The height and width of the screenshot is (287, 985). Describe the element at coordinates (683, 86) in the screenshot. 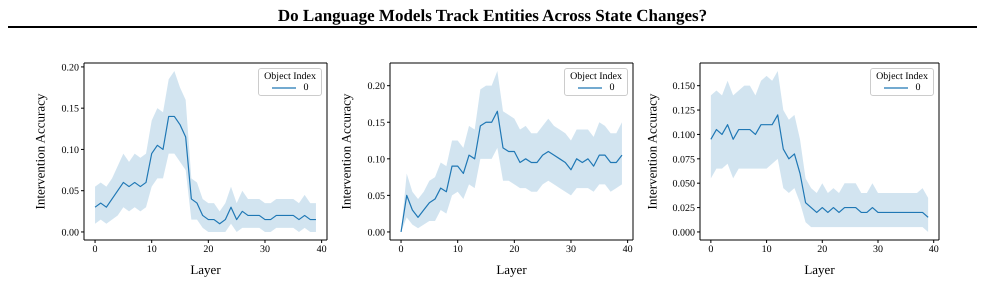

I see `y-tick-label: 0.150` at that location.